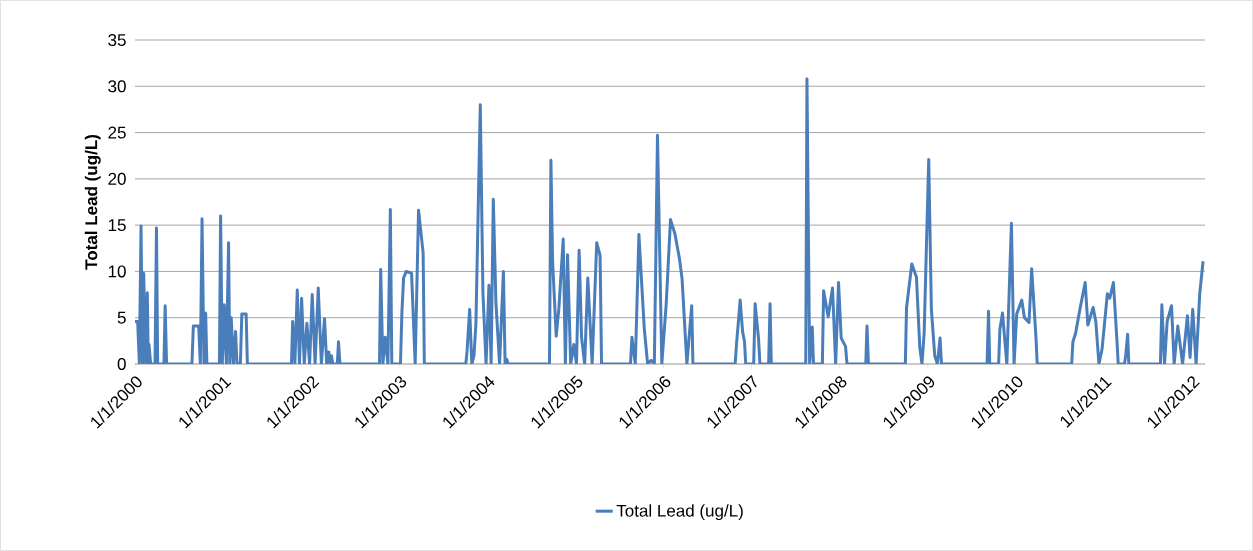  What do you see at coordinates (117, 40) in the screenshot?
I see `y-tick-label: 35` at bounding box center [117, 40].